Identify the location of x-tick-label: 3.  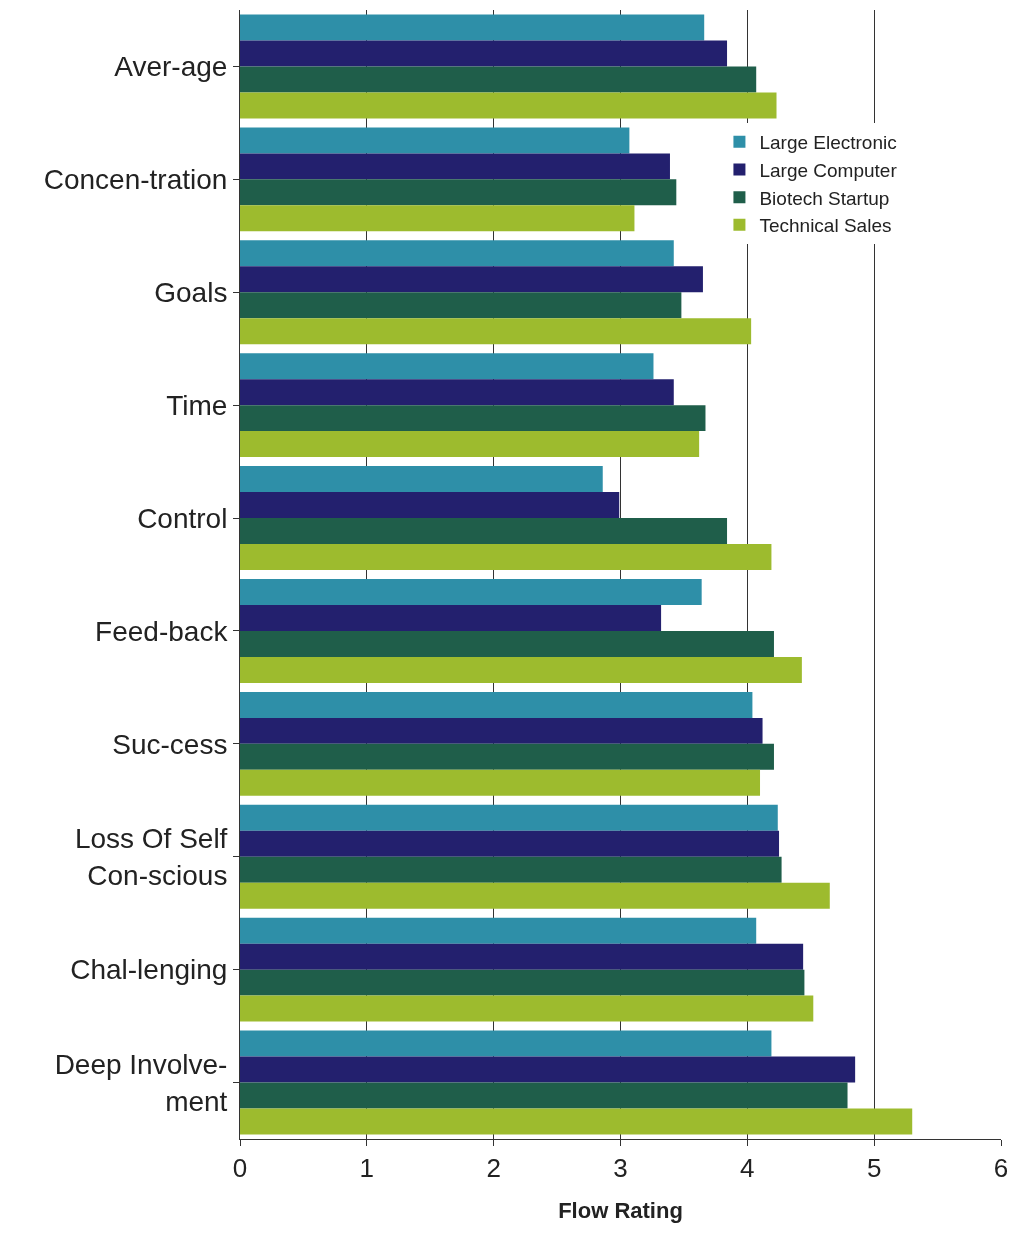
(620, 1168).